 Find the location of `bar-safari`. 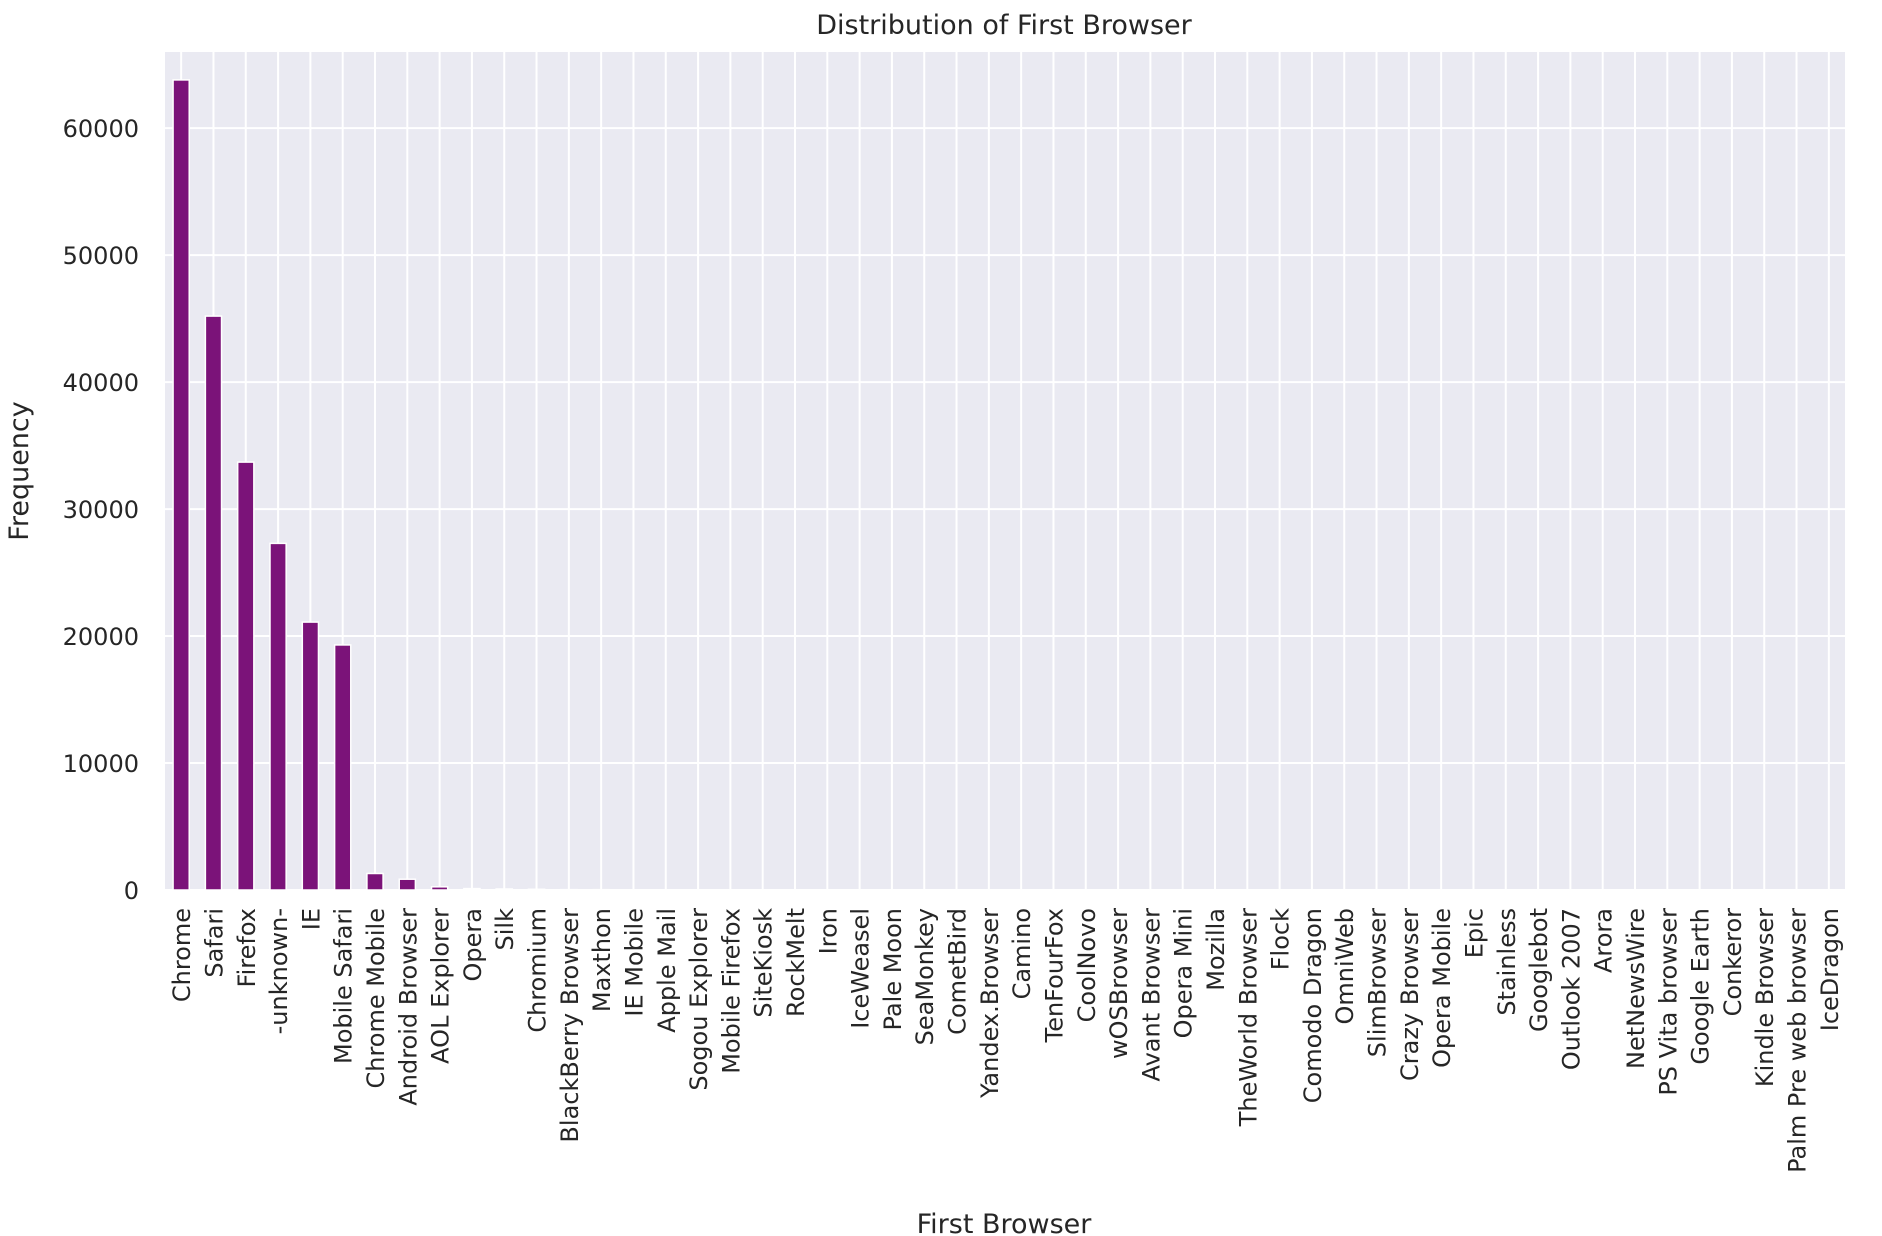

bar-safari is located at coordinates (213, 603).